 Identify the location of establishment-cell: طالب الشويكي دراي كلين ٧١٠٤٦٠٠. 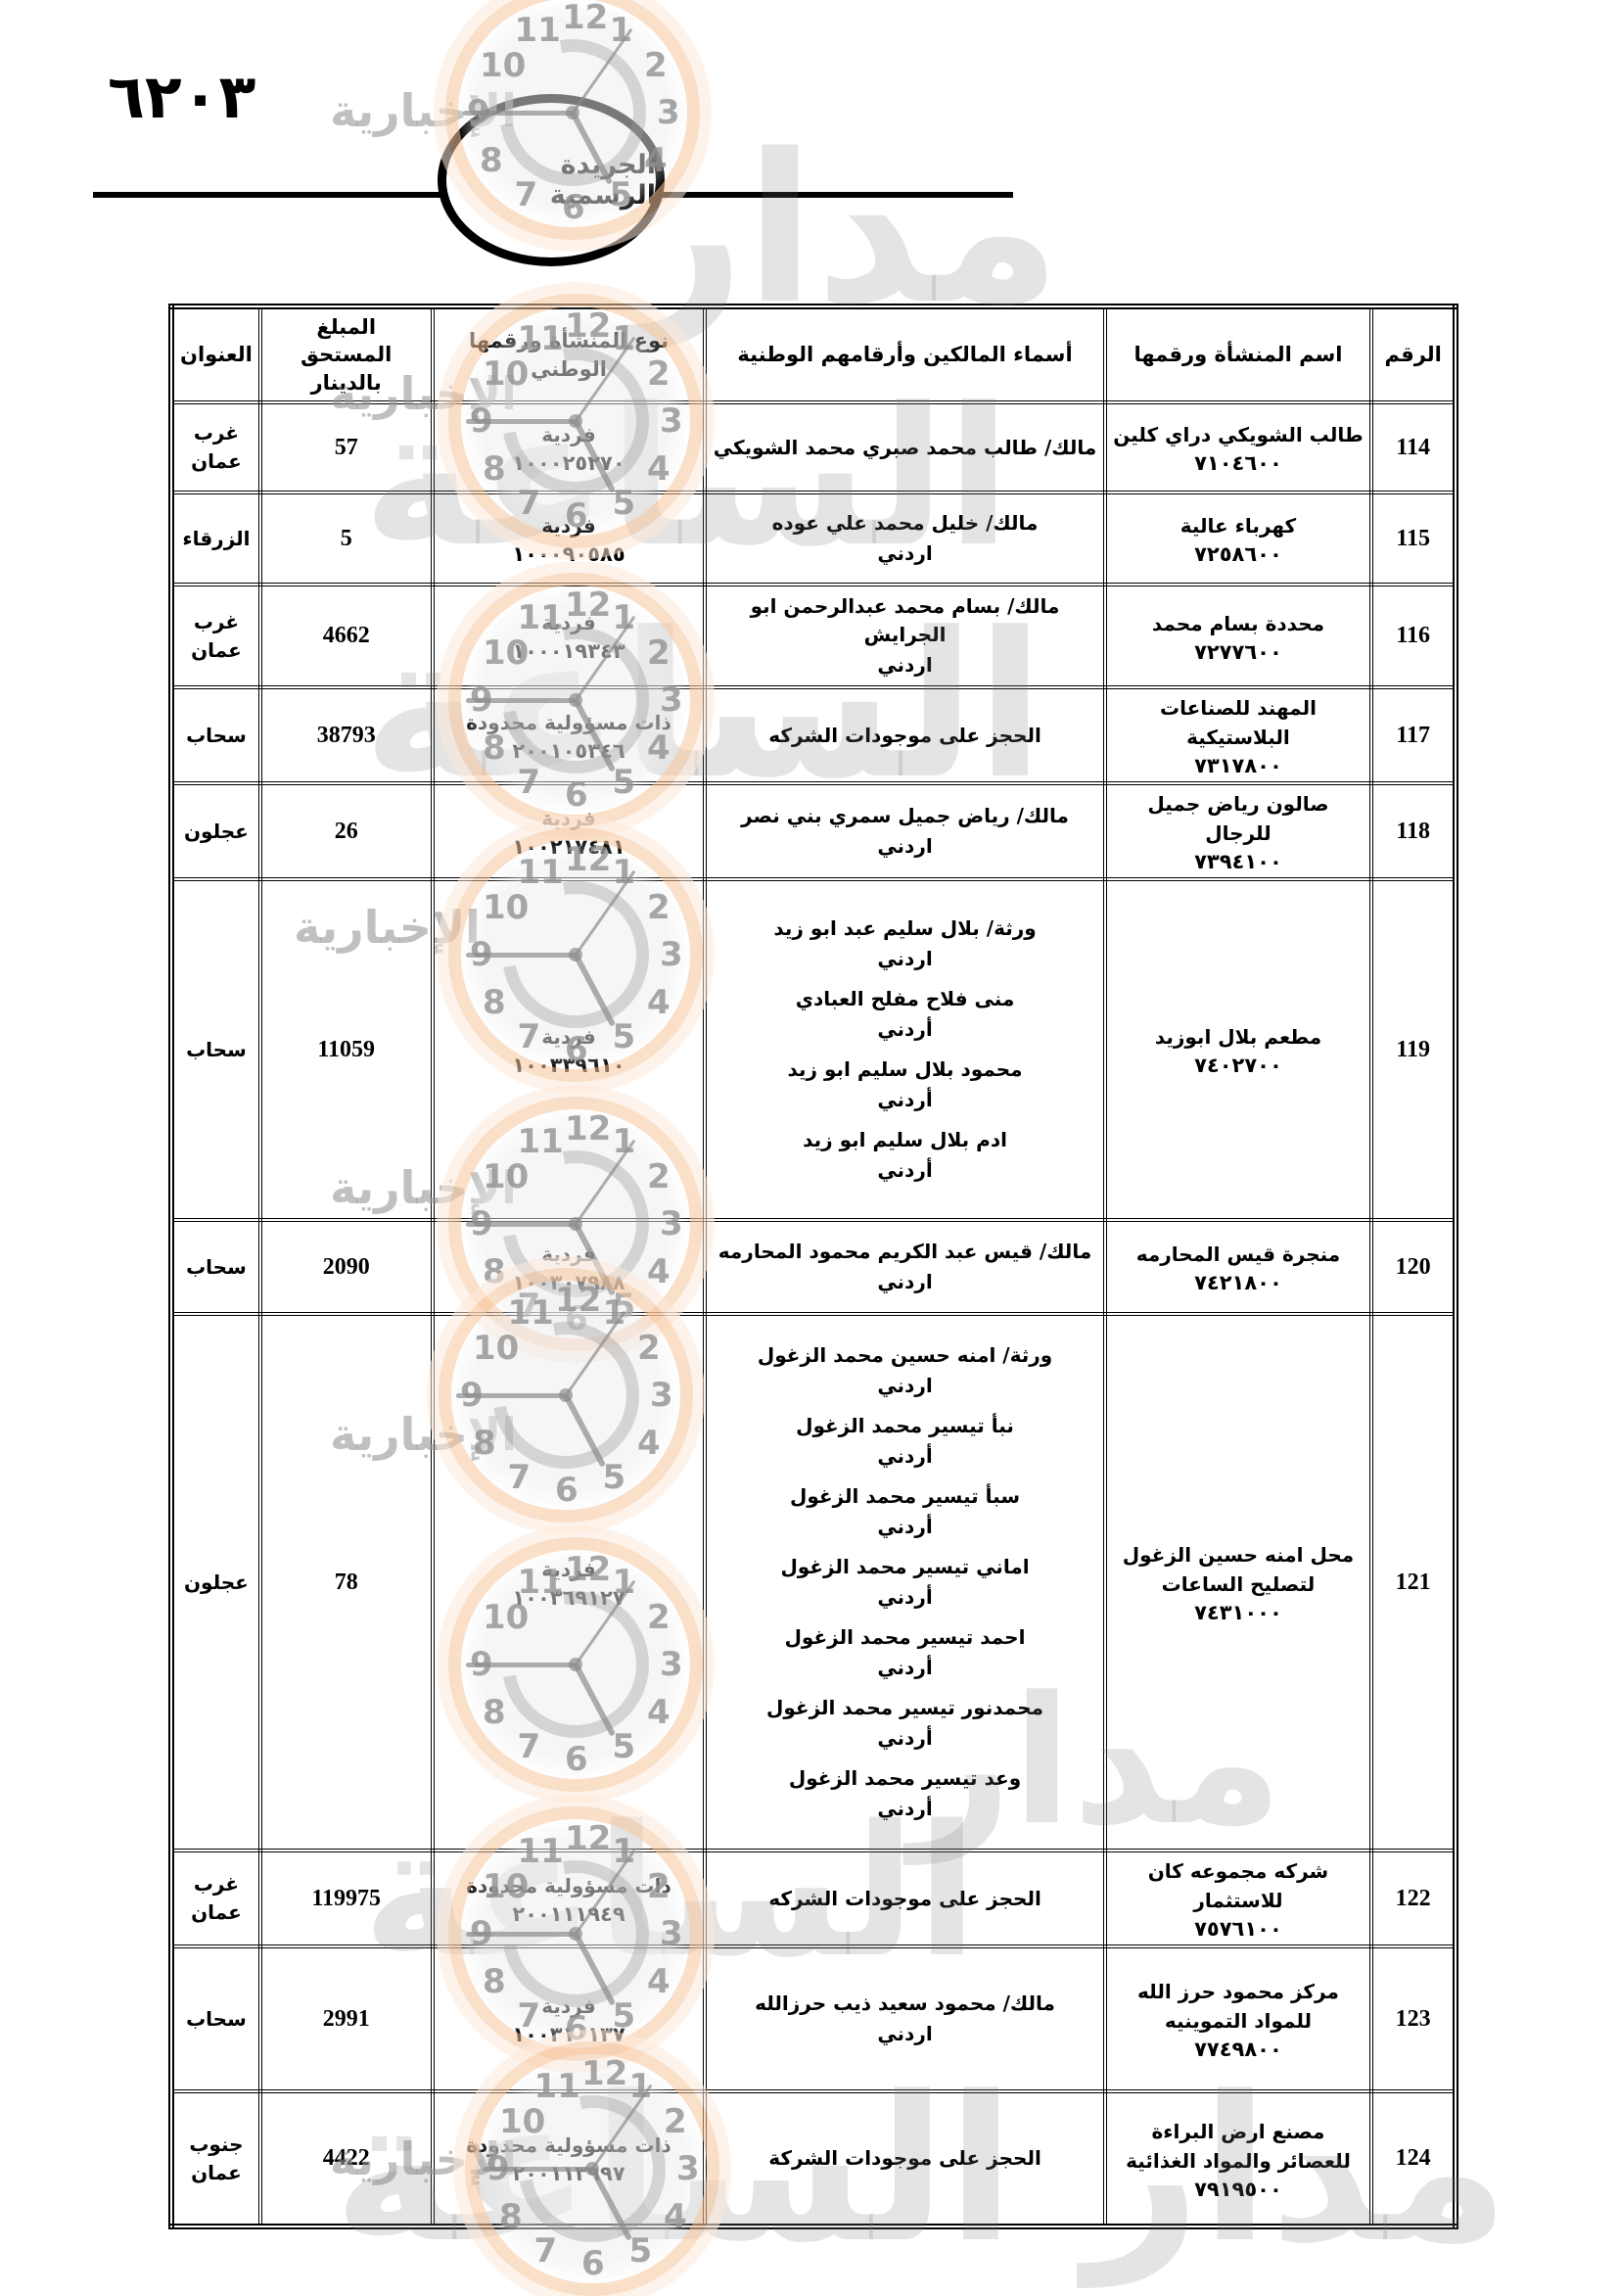
(1238, 447).